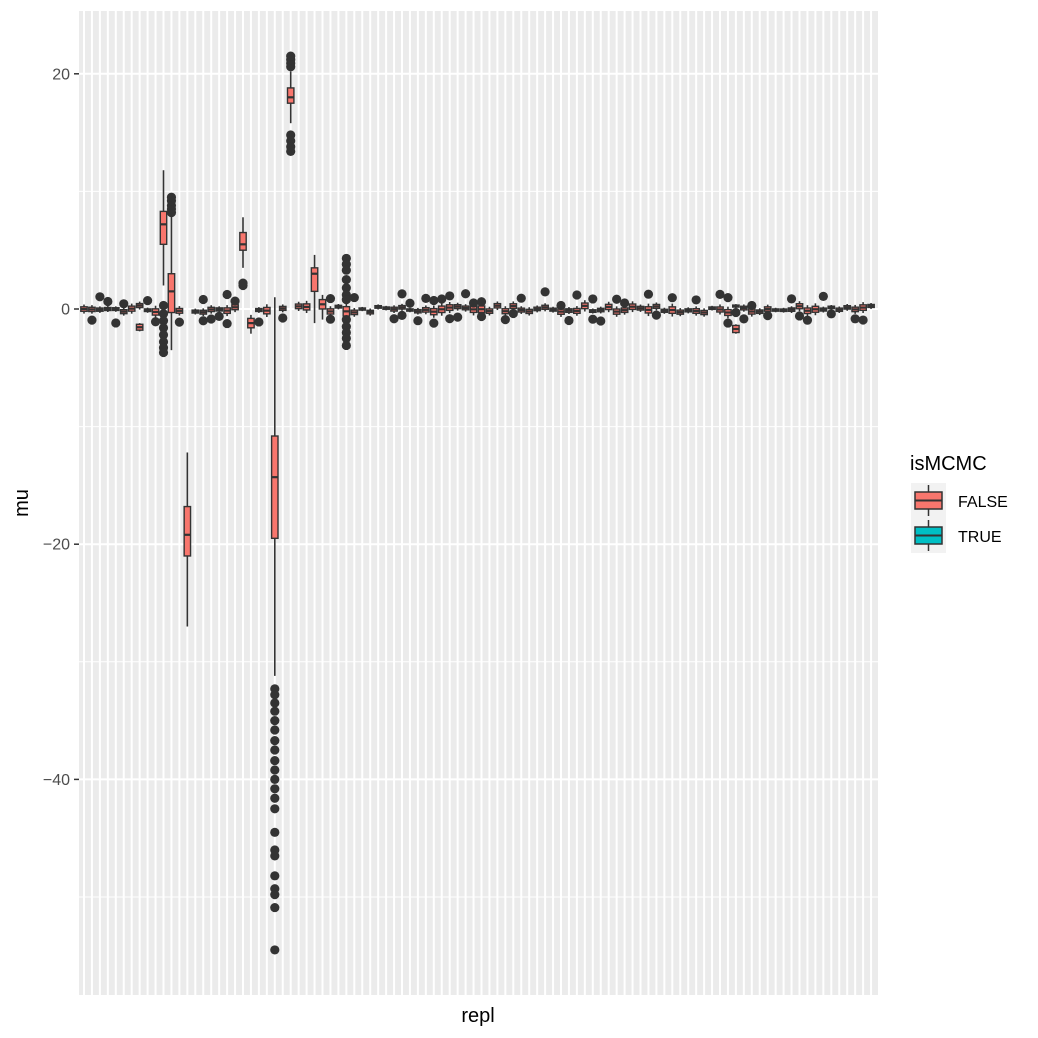 The image size is (1038, 1038). Describe the element at coordinates (956, 535) in the screenshot. I see `legend-key-true: TRUE` at that location.